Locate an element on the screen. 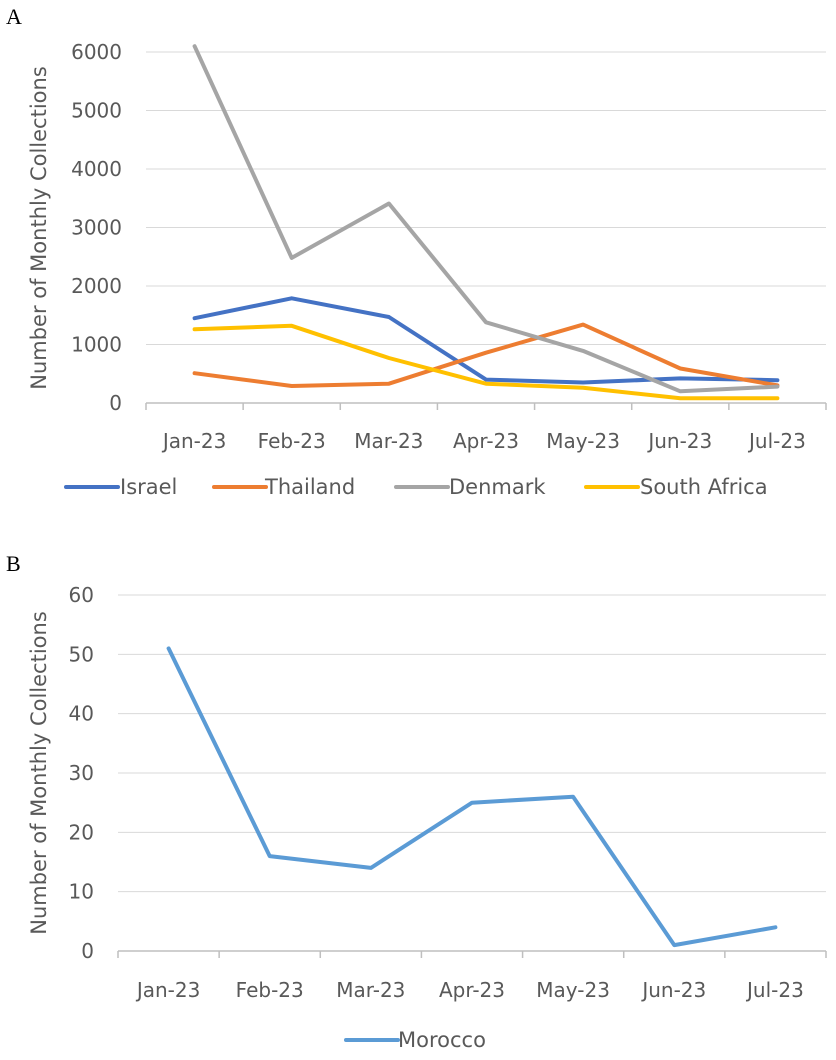 This screenshot has height=1060, width=836. chart-b-x-tick-label: Apr-23 is located at coordinates (472, 990).